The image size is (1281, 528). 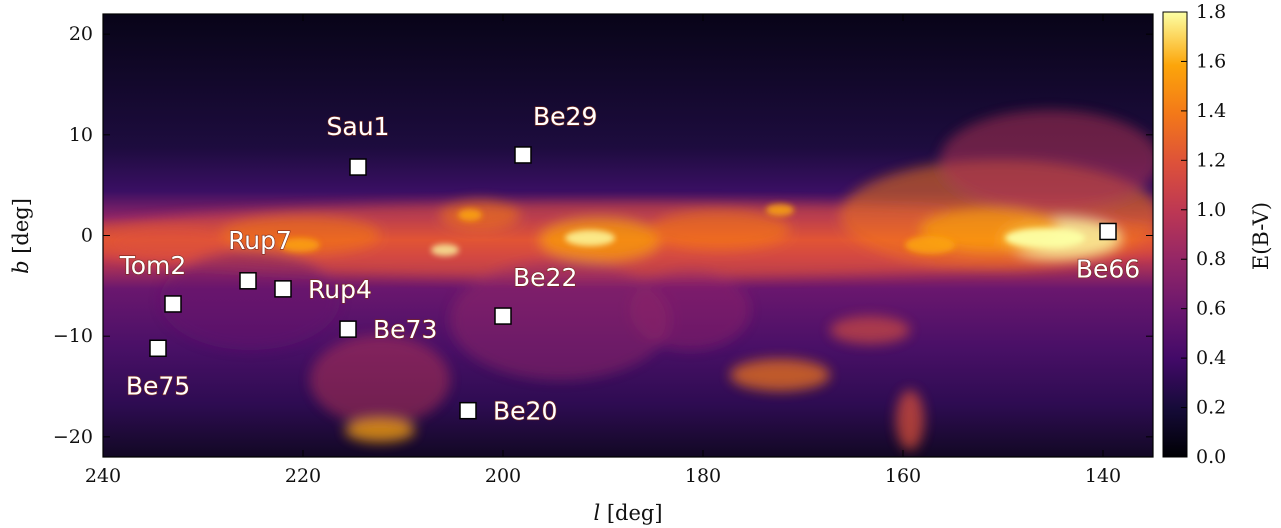 I want to click on x-axis-label: l [deg], so click(x=627, y=513).